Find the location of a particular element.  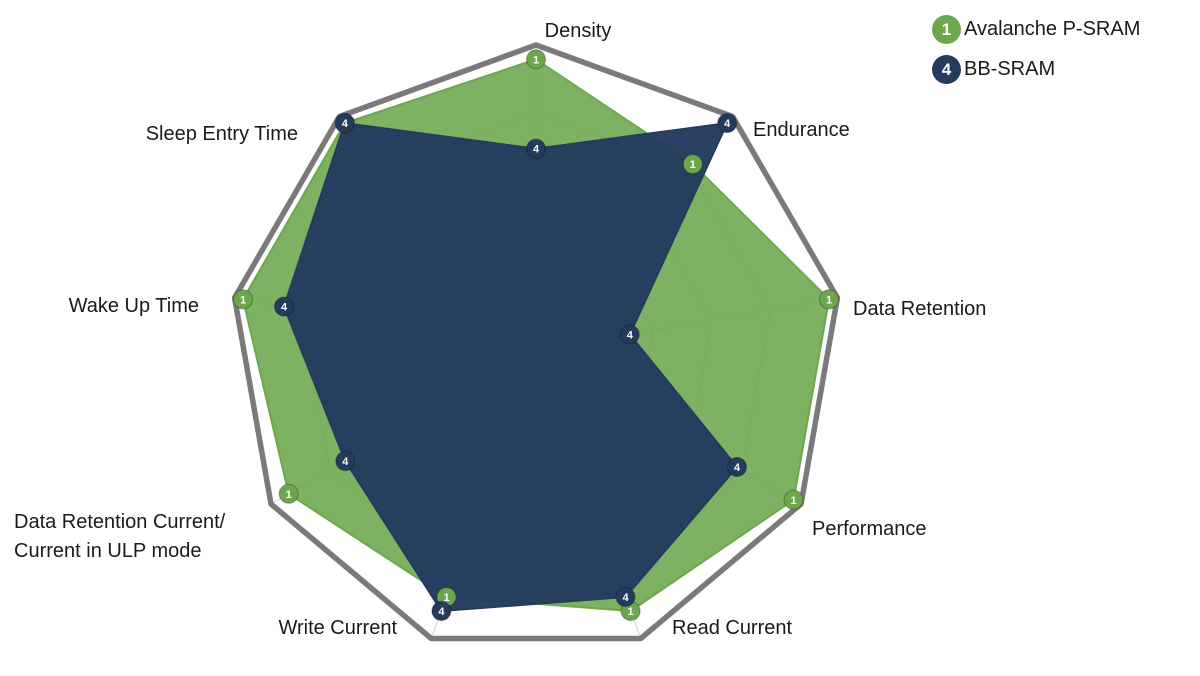

legend-label-bb-sram: BB-SRAM is located at coordinates (1010, 69).